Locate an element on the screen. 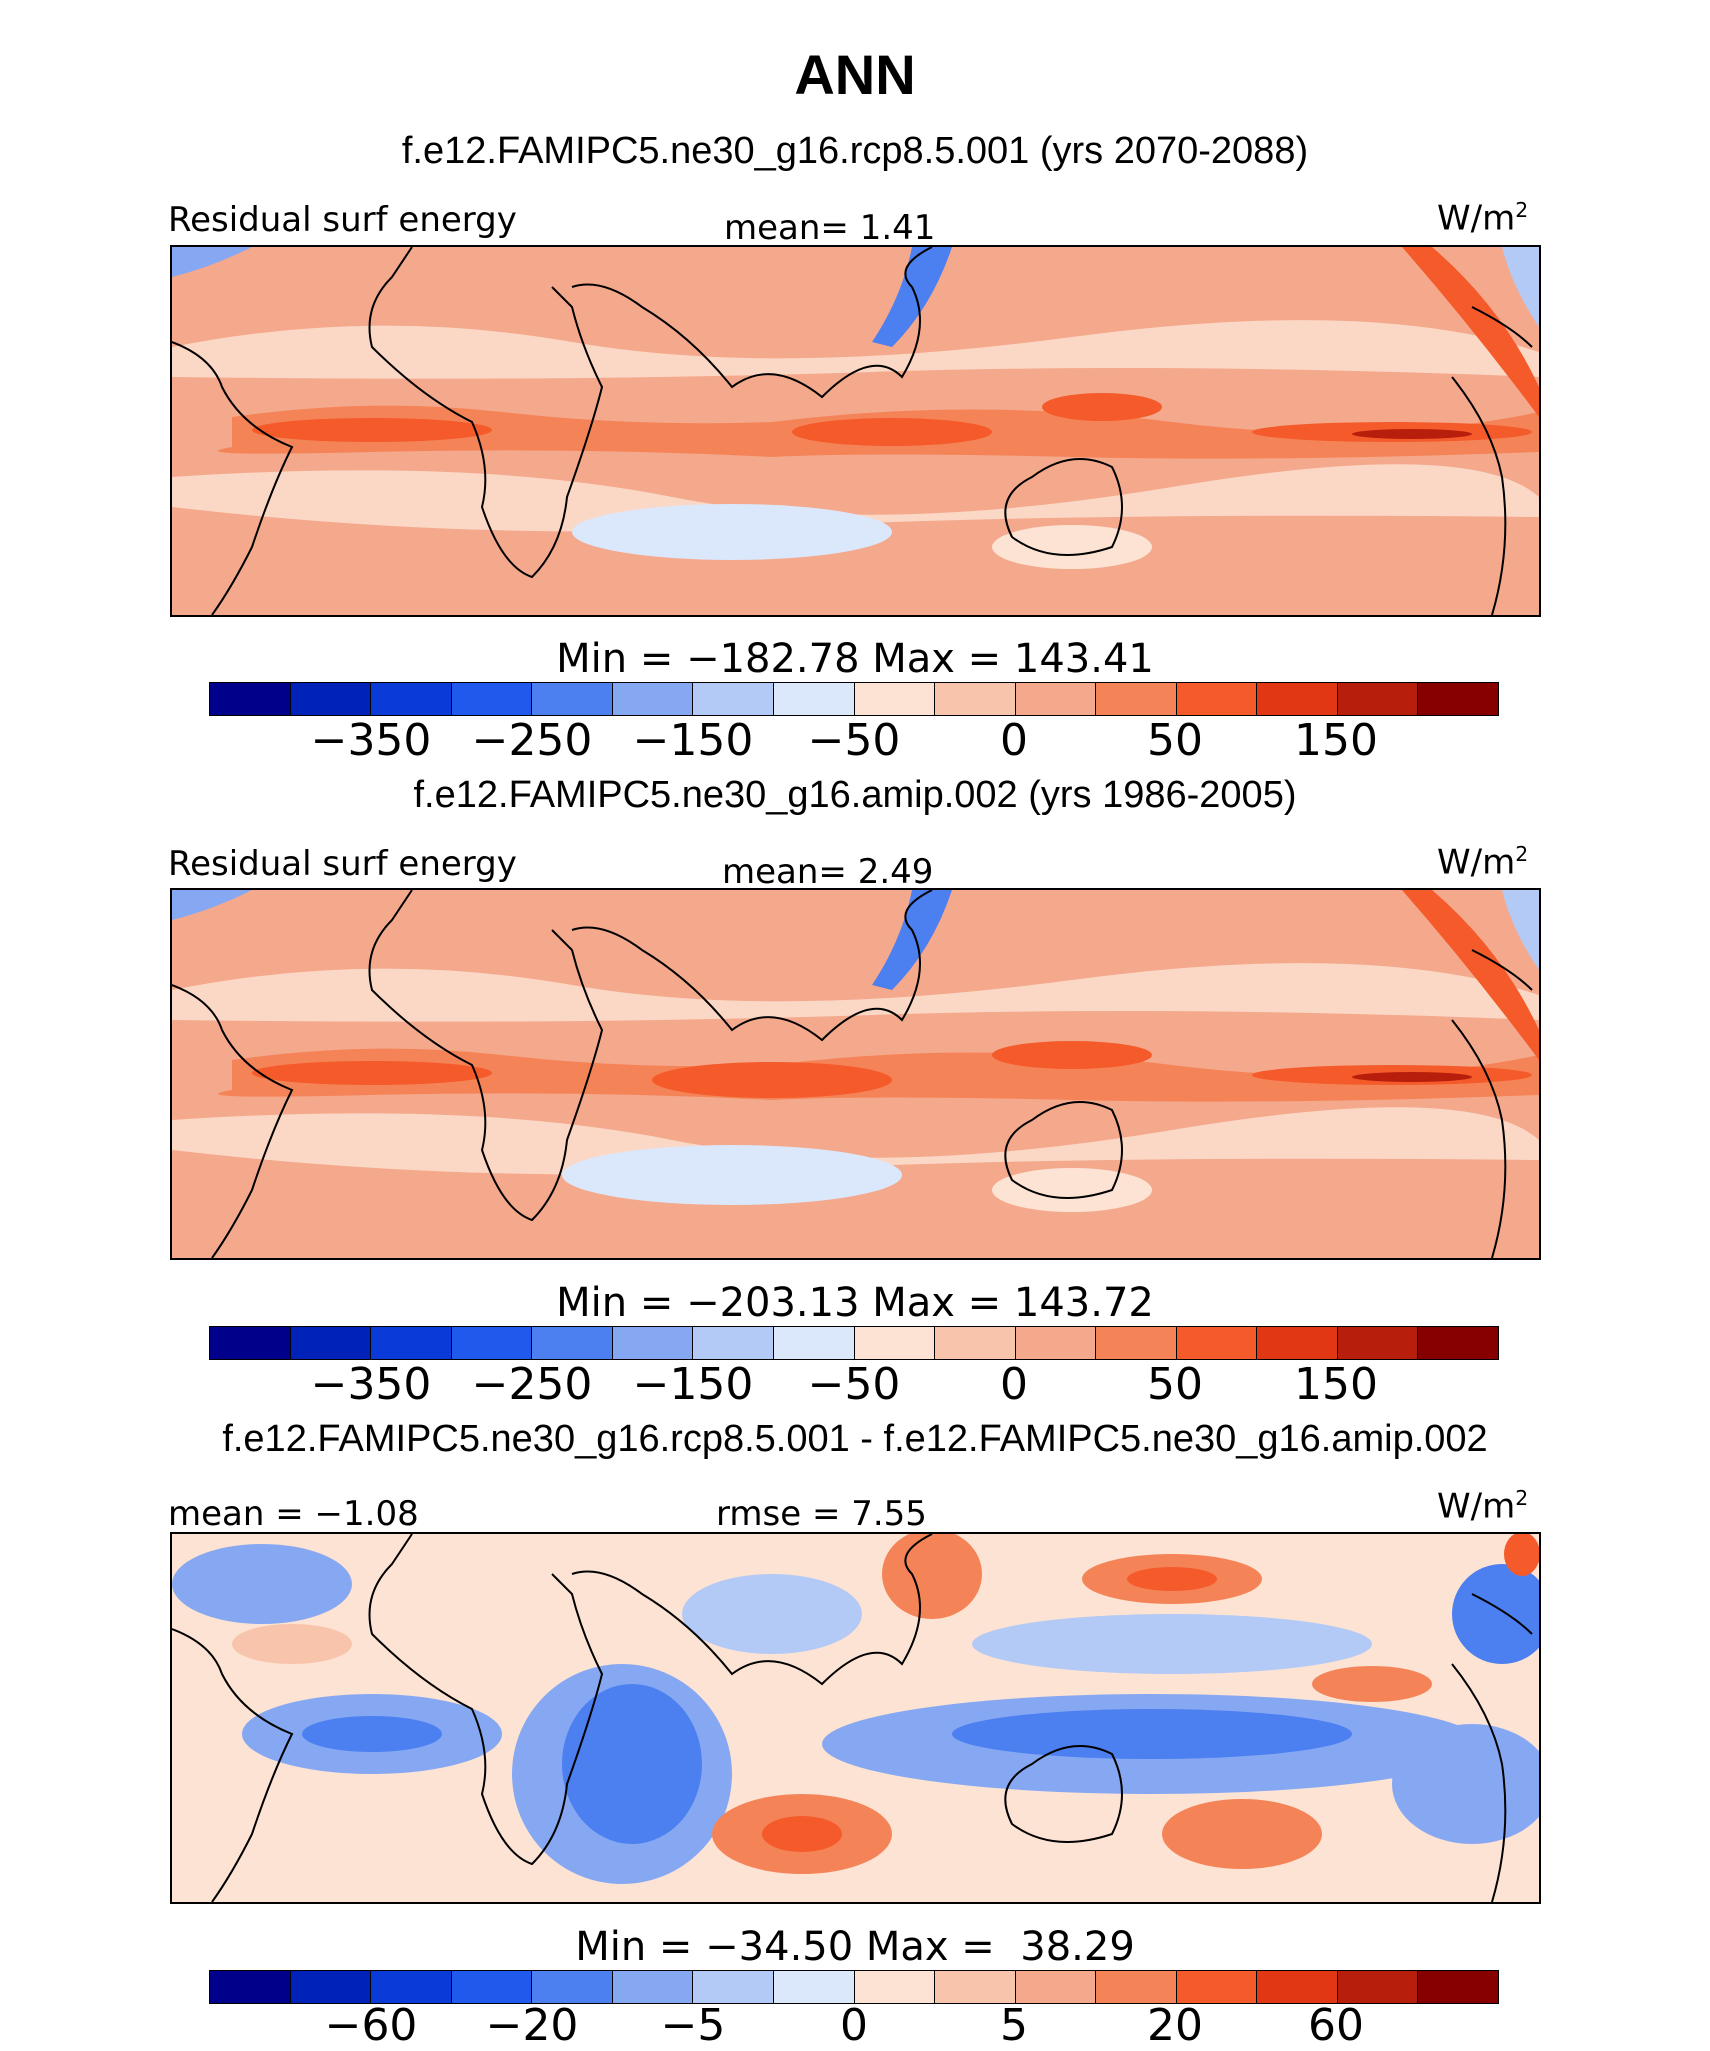  panel-3-tick: −60 is located at coordinates (371, 2025).